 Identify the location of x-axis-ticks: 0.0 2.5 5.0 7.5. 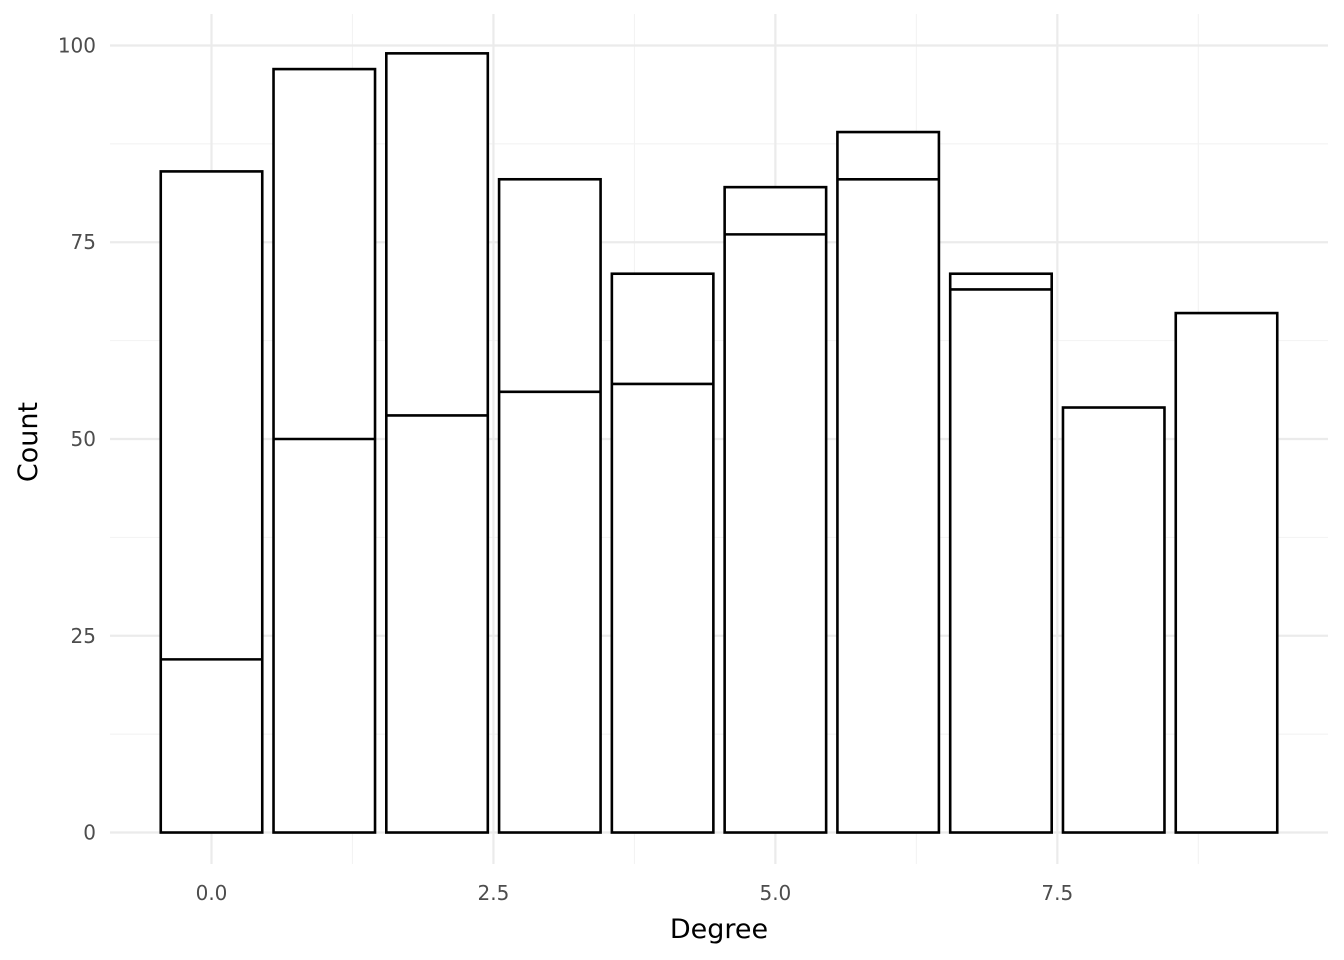
(635, 893).